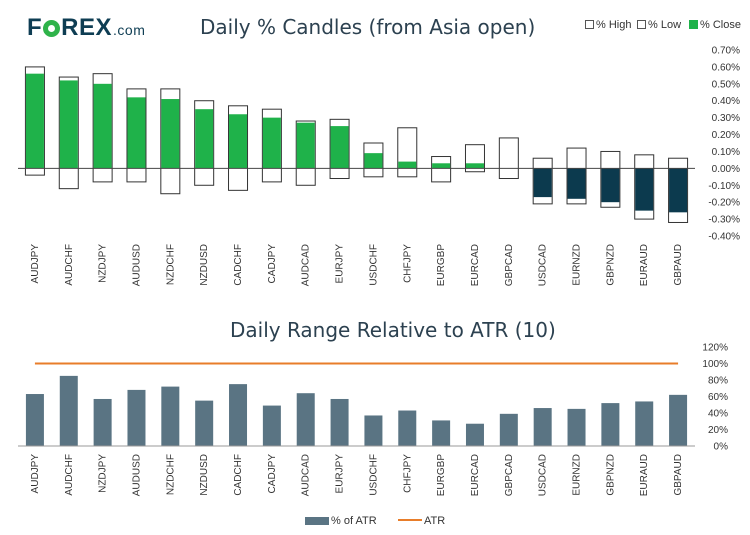 Image resolution: width=750 pixels, height=535 pixels. What do you see at coordinates (589, 24) in the screenshot?
I see `legend-high-swatch` at bounding box center [589, 24].